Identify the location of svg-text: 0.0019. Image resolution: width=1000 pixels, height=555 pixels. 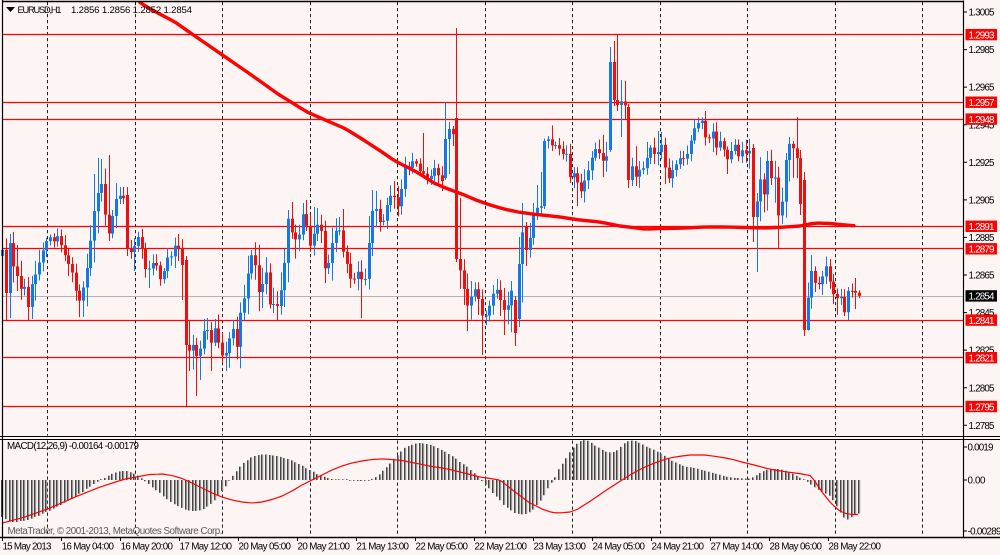
(981, 448).